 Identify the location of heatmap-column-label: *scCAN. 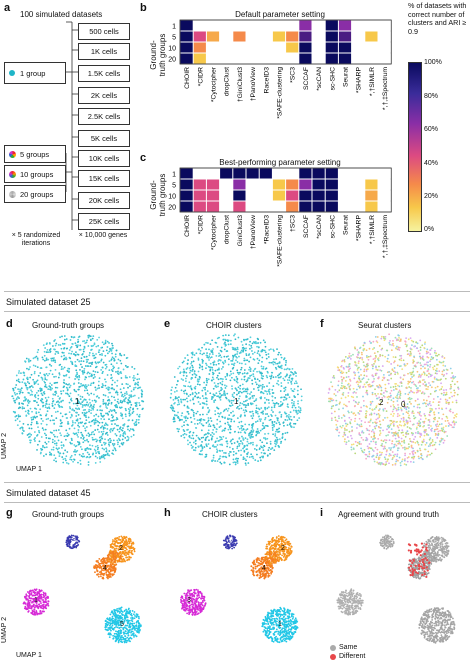
(319, 79).